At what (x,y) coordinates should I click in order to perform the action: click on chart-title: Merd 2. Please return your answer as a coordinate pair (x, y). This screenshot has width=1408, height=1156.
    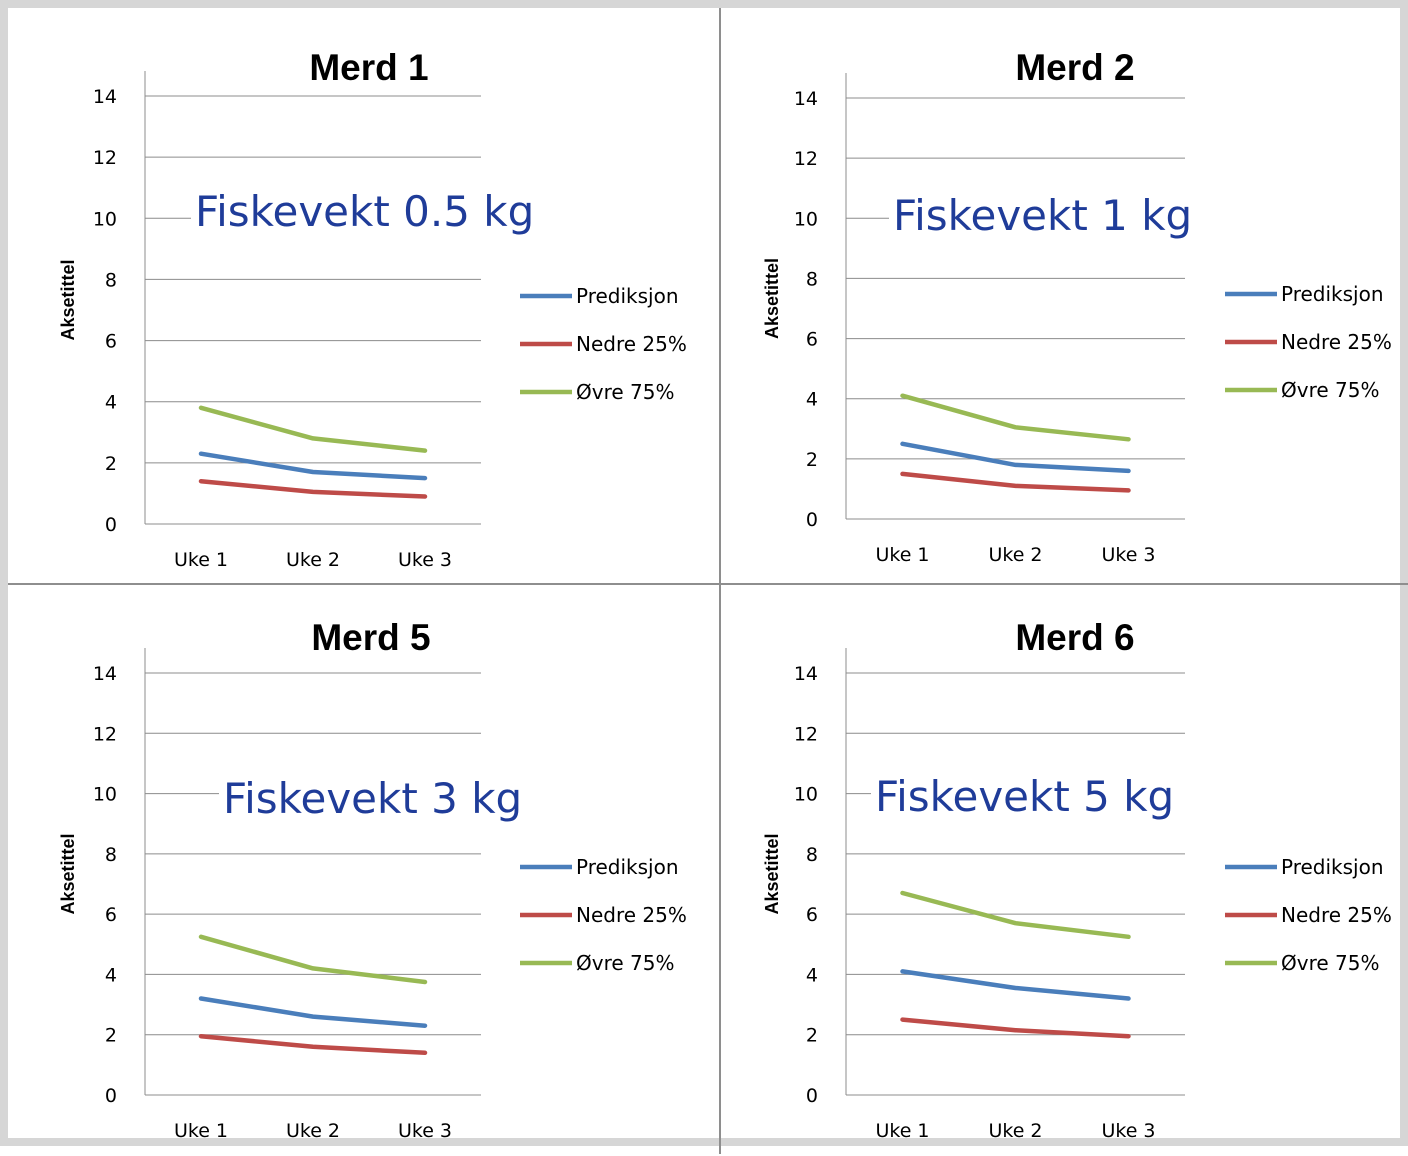
    Looking at the image, I should click on (1074, 67).